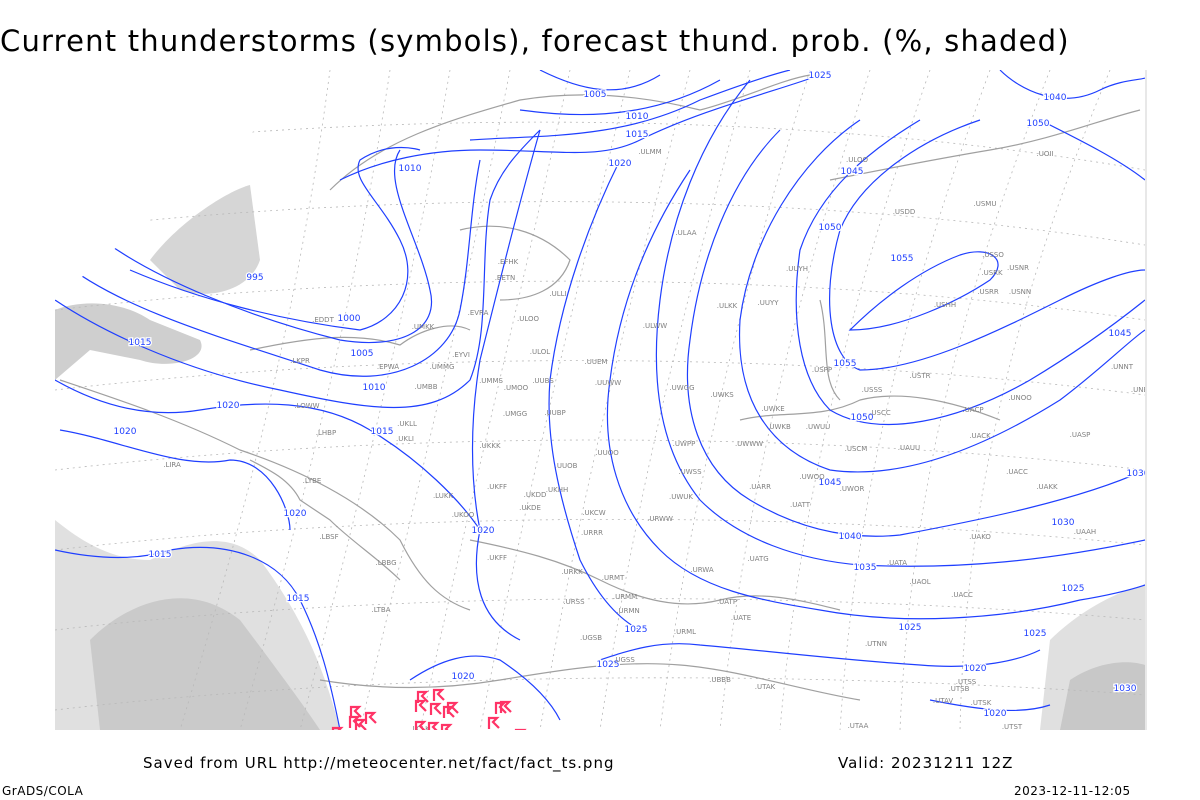 This screenshot has height=800, width=1200. I want to click on station-label: .UWKE, so click(772, 409).